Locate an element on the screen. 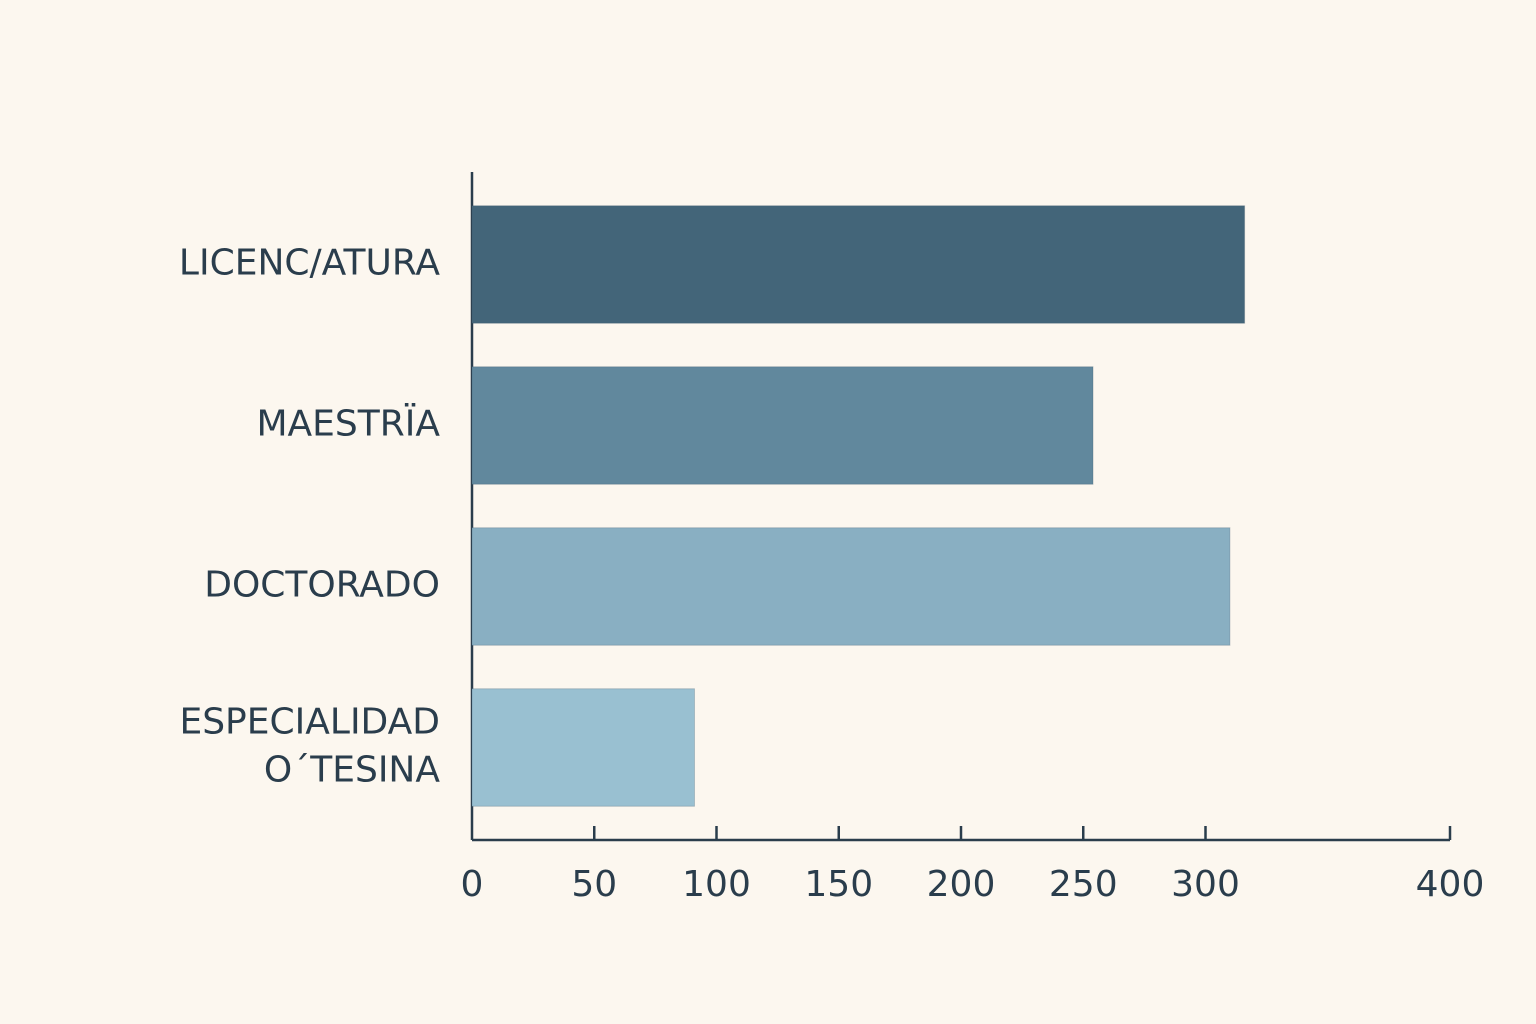  y-tick-label: MAESTRÏA is located at coordinates (348, 424).